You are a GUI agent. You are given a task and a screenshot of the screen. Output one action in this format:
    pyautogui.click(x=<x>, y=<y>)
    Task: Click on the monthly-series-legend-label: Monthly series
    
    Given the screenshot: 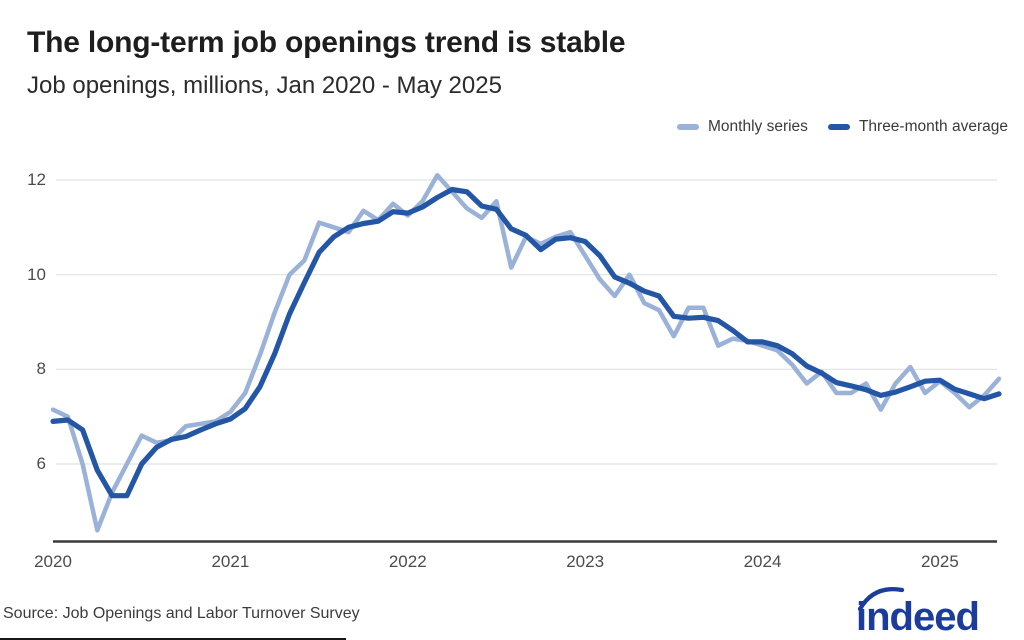 What is the action you would take?
    pyautogui.click(x=758, y=126)
    